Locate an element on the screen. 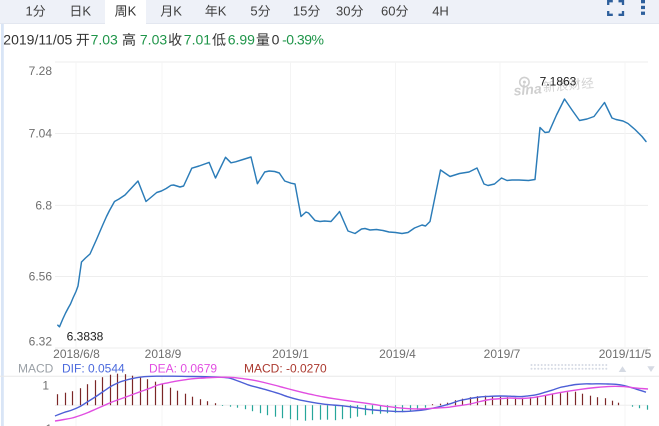 This screenshot has width=659, height=426. svg-text: 30 is located at coordinates (343, 11).